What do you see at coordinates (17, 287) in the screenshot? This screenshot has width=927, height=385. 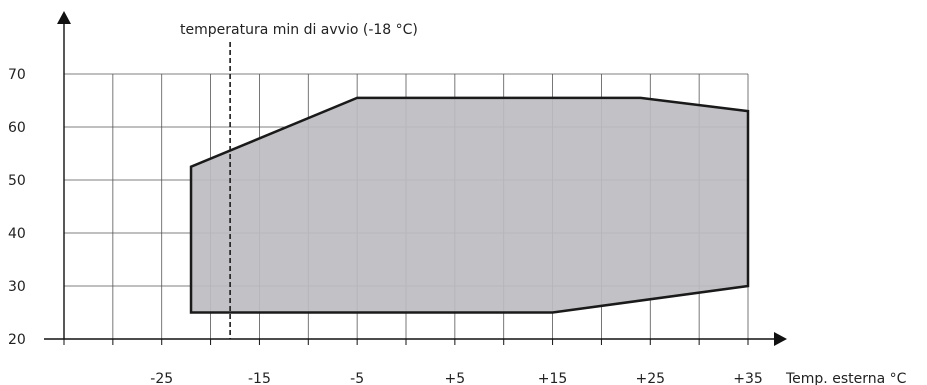 I see `y-tick-label: 30` at bounding box center [17, 287].